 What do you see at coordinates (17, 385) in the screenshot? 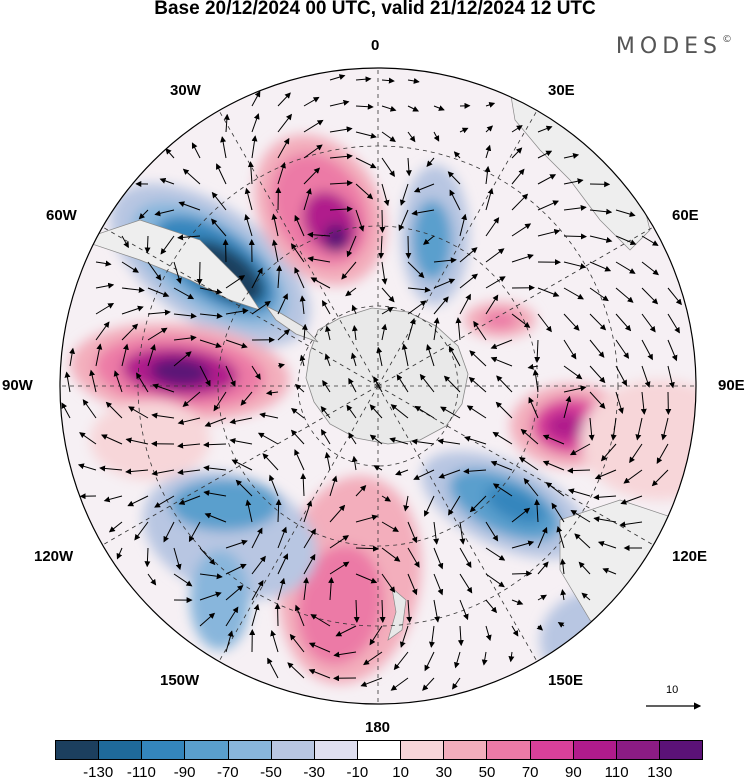
I see `lon-label-90w: 90W` at bounding box center [17, 385].